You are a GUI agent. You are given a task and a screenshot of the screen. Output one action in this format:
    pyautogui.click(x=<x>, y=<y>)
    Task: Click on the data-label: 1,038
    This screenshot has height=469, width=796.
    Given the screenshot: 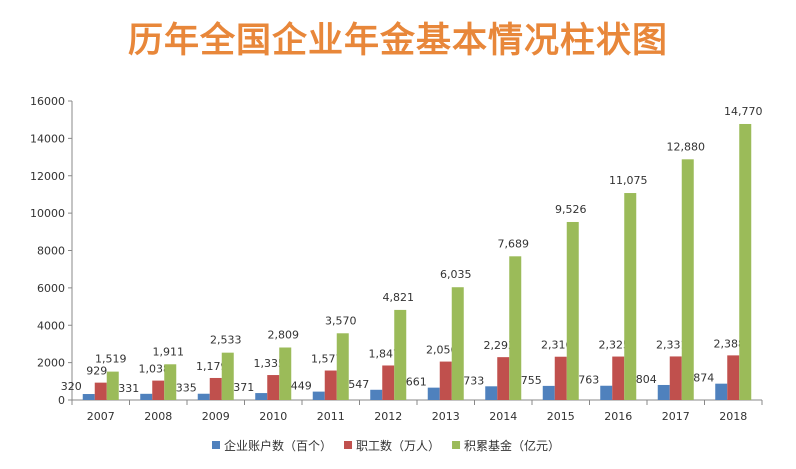 What is the action you would take?
    pyautogui.click(x=155, y=369)
    